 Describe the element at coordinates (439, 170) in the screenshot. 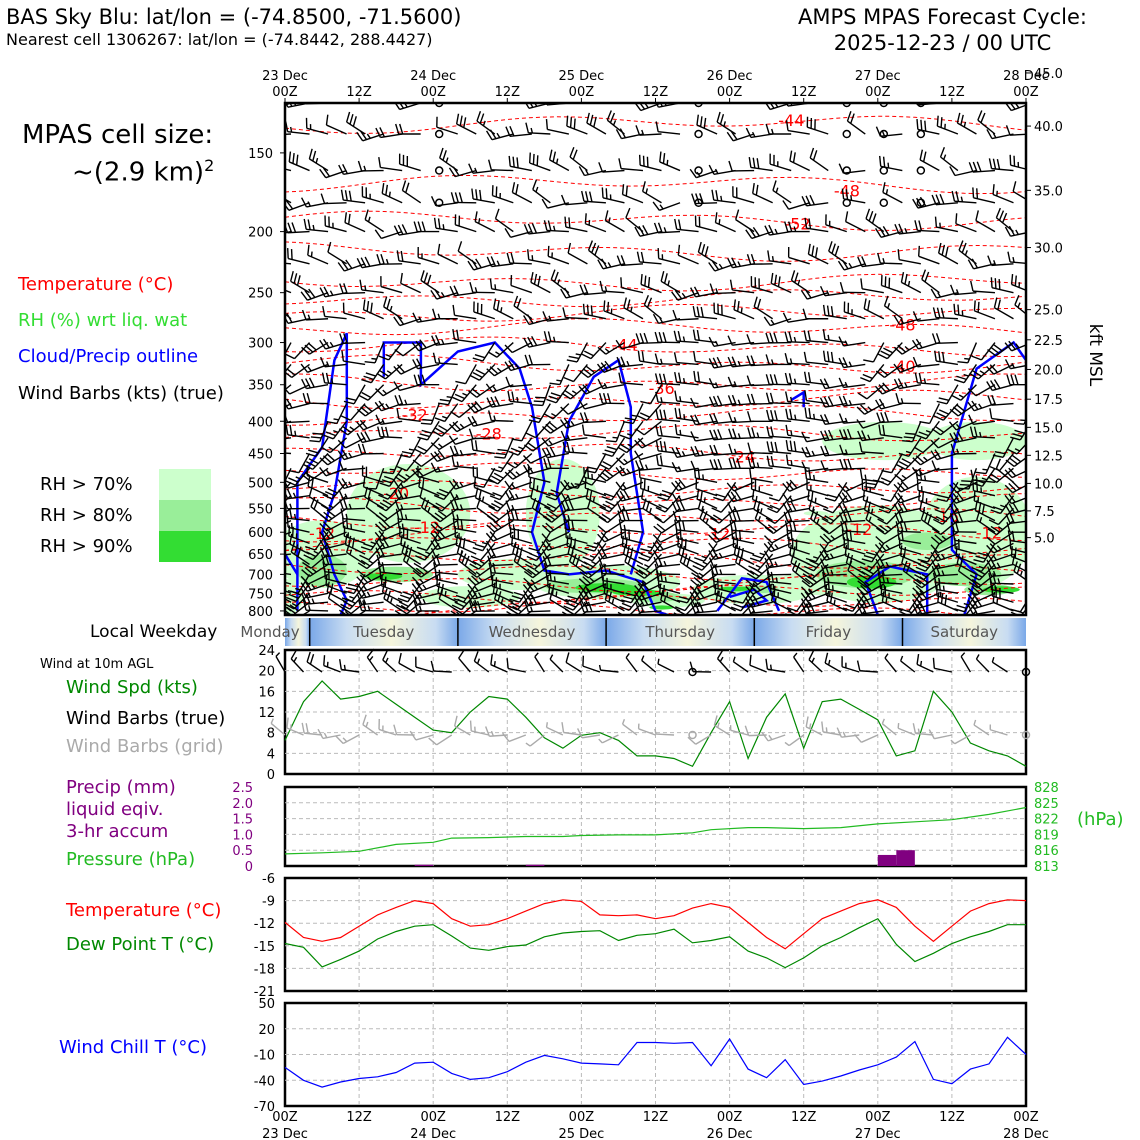

I see `calm-wind-marker` at that location.